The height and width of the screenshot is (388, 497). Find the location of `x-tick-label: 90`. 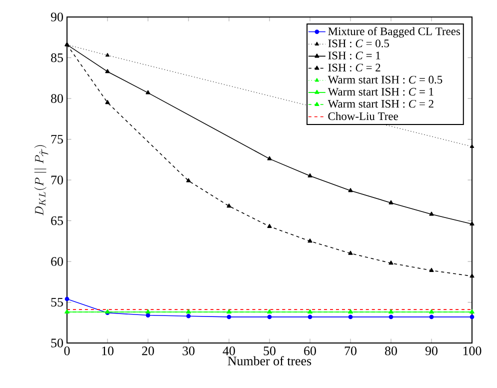

x-tick-label: 90 is located at coordinates (431, 351).